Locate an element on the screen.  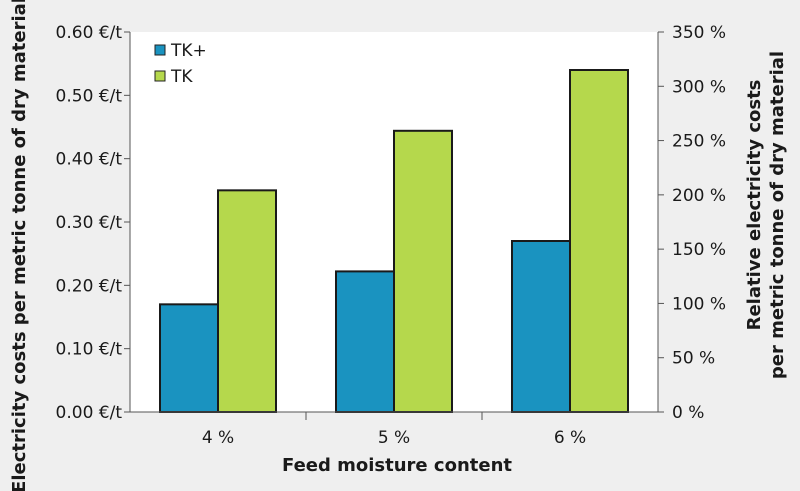
y-tick-label-right: 200 % is located at coordinates (699, 196).